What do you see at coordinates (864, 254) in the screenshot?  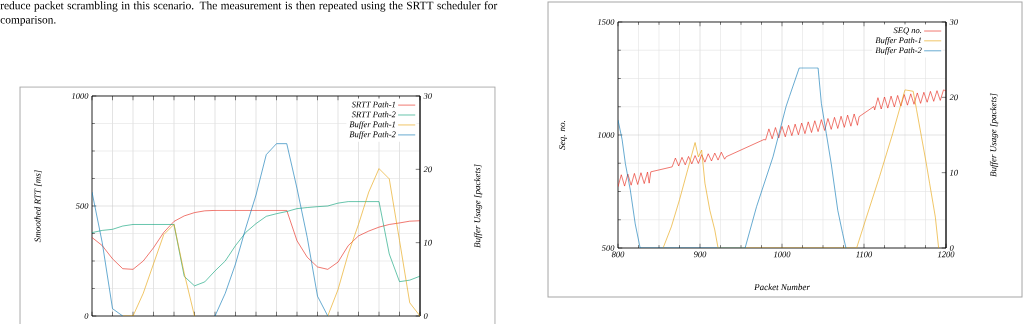 I see `x-tick-label: 1100` at bounding box center [864, 254].